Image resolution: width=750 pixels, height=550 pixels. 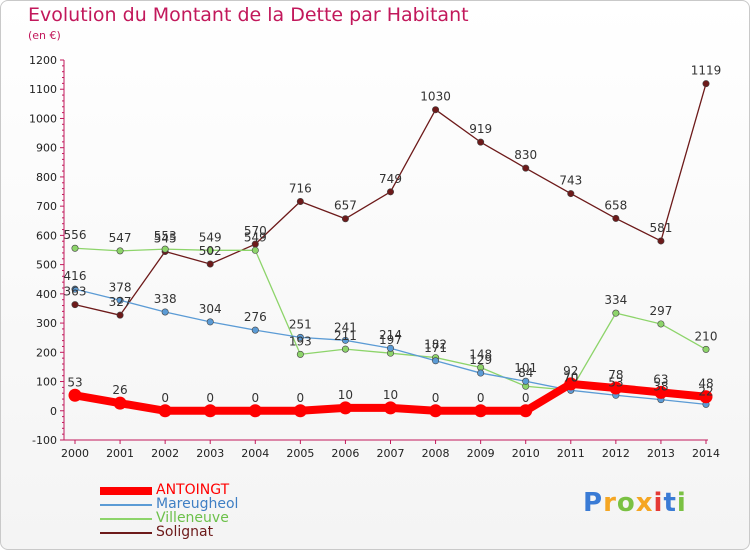 I want to click on data-label: 658, so click(x=615, y=205).